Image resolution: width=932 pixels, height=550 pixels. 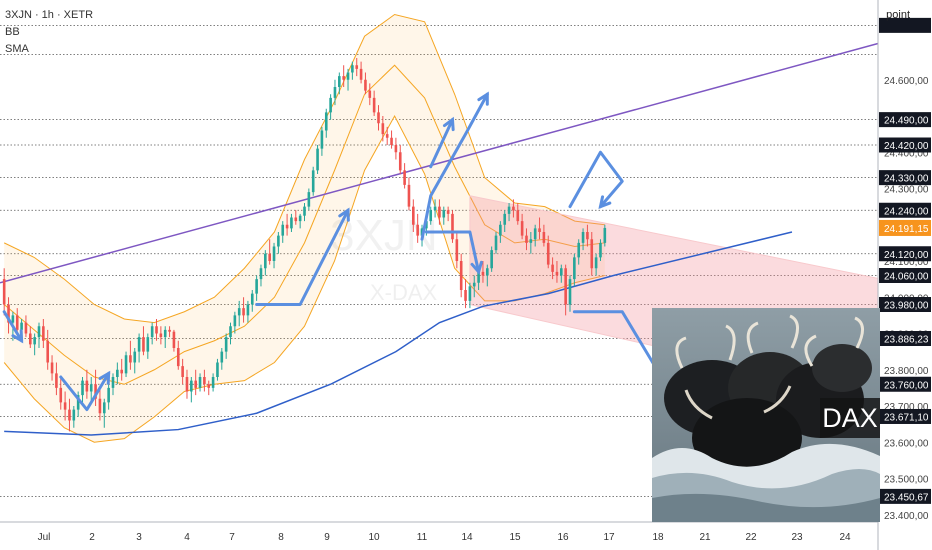 What do you see at coordinates (609, 537) in the screenshot?
I see `time-label: 17` at bounding box center [609, 537].